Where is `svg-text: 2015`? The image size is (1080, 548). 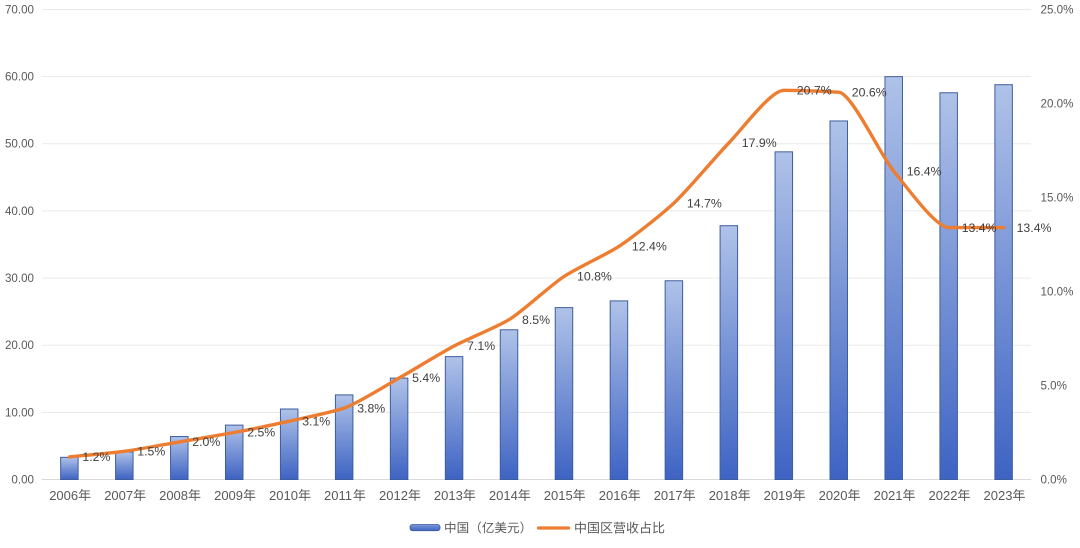
svg-text: 2015 is located at coordinates (558, 495).